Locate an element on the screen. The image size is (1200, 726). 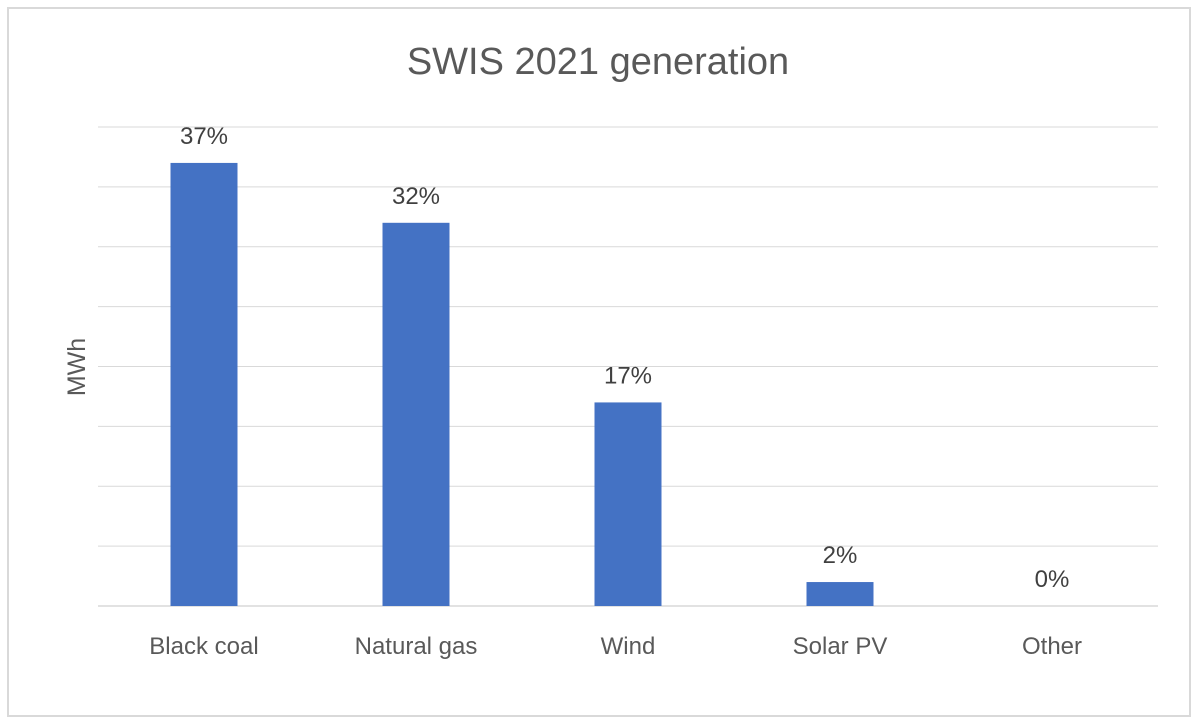
data-label: 32% is located at coordinates (416, 196).